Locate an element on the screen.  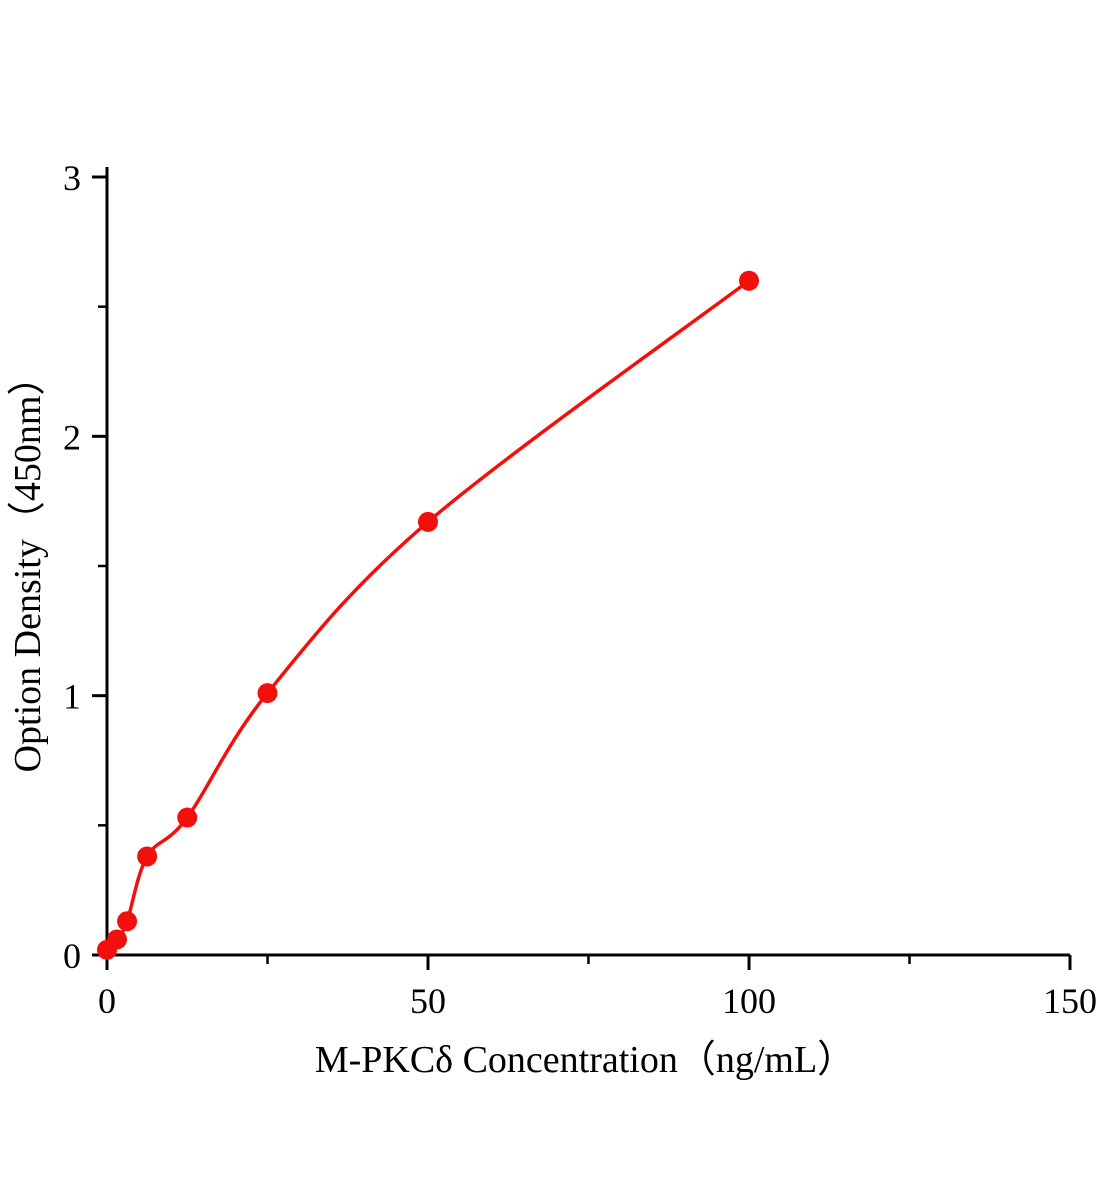
y-tick-label: 0 is located at coordinates (72, 956).